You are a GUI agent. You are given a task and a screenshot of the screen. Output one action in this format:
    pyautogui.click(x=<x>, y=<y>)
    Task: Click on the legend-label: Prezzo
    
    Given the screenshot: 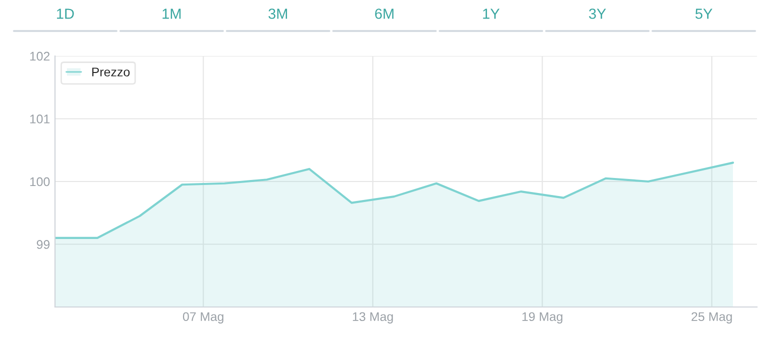 What is the action you would take?
    pyautogui.click(x=111, y=72)
    